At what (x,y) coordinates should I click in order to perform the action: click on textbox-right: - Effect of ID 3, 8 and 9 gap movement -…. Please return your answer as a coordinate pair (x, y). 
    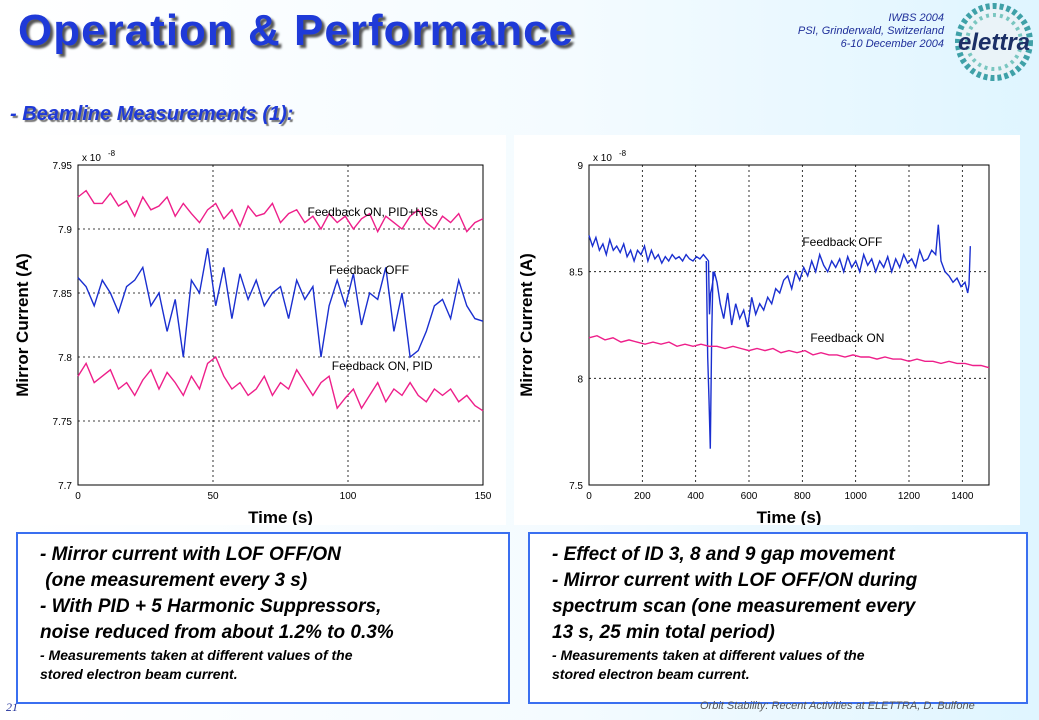
    Looking at the image, I should click on (778, 618).